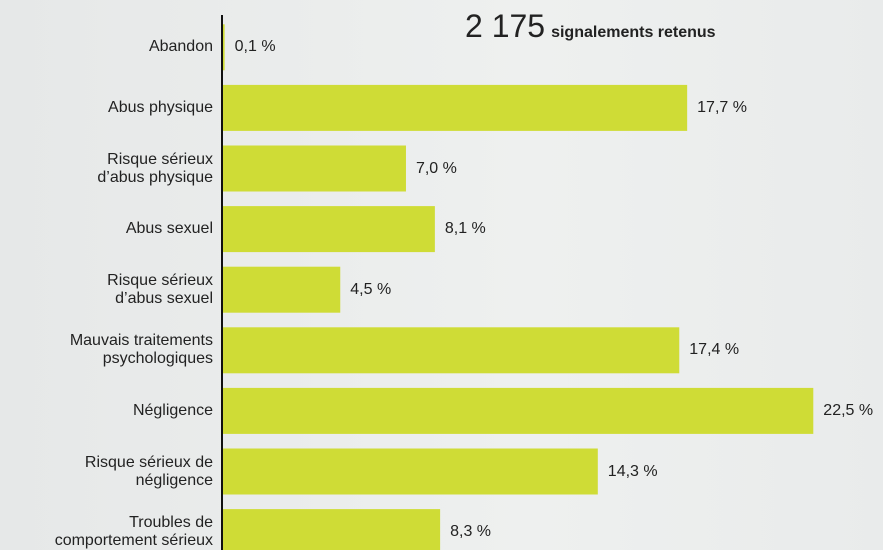  What do you see at coordinates (505, 26) in the screenshot?
I see `headline-number: 2 175` at bounding box center [505, 26].